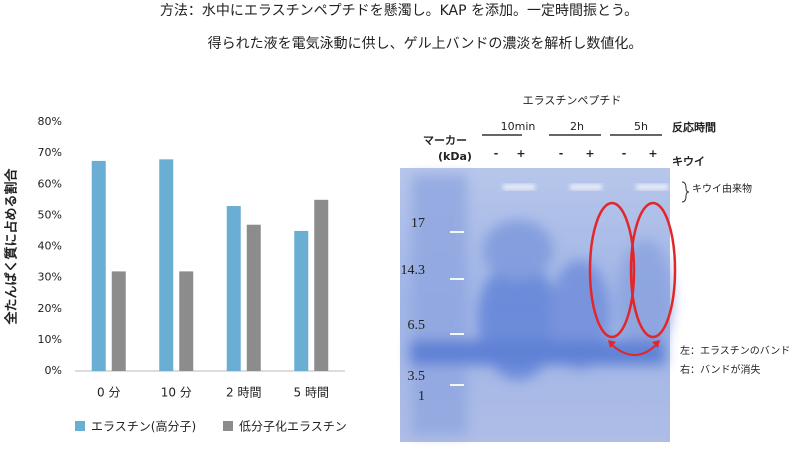  Describe the element at coordinates (577, 126) in the screenshot. I see `time-label: 2h` at that location.